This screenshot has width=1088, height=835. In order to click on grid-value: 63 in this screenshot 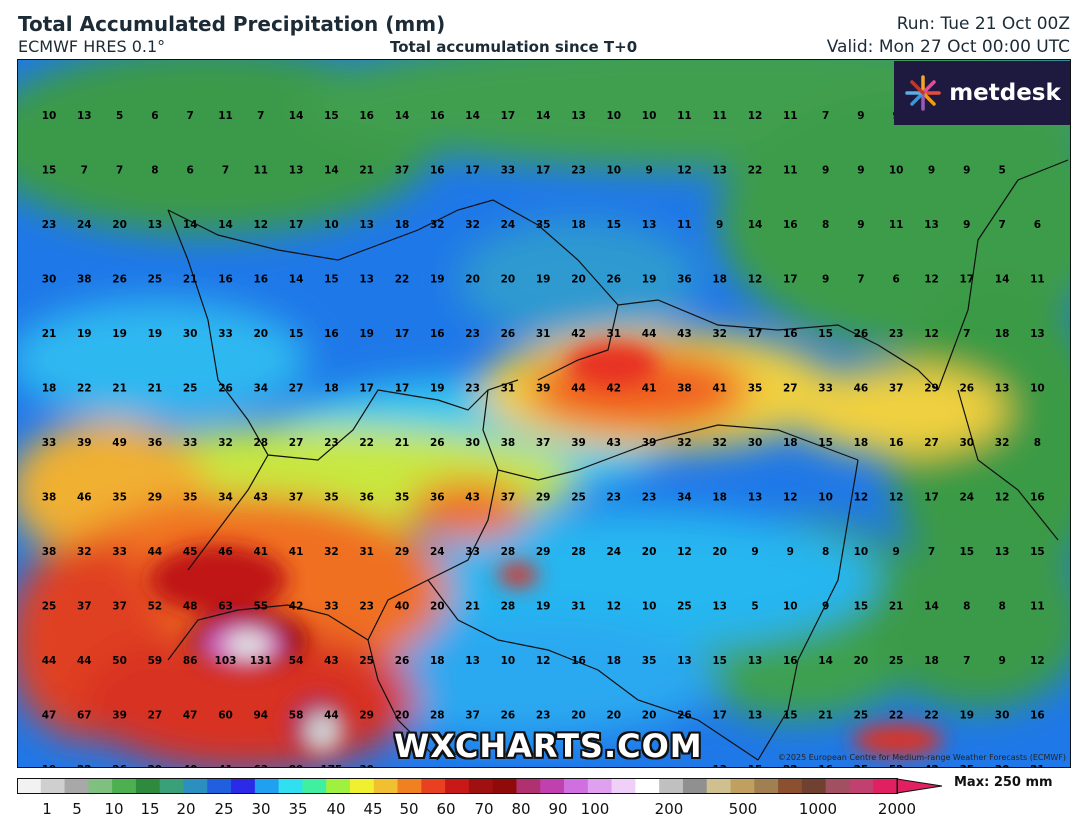, I will do `click(225, 607)`.